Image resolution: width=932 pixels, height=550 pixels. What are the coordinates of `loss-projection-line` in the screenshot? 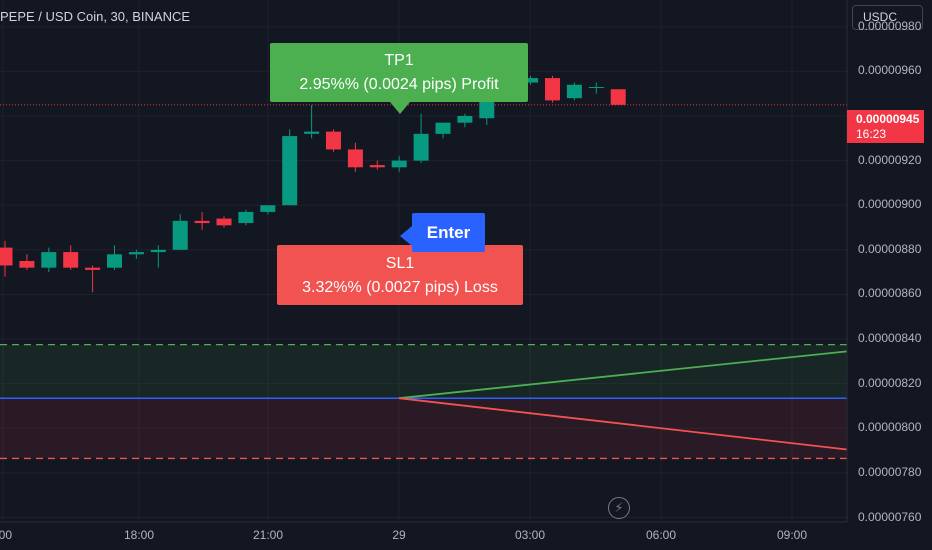 It's located at (623, 424).